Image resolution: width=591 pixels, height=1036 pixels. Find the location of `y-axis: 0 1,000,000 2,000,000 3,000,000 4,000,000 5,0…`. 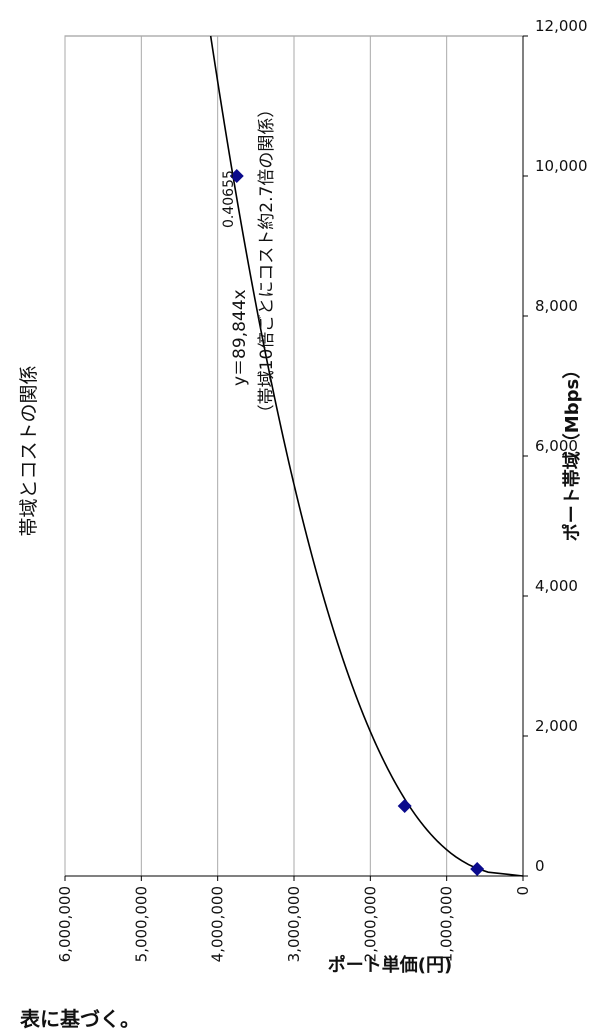

y-axis: 0 1,000,000 2,000,000 3,000,000 4,000,000 5,0… is located at coordinates (294, 918).